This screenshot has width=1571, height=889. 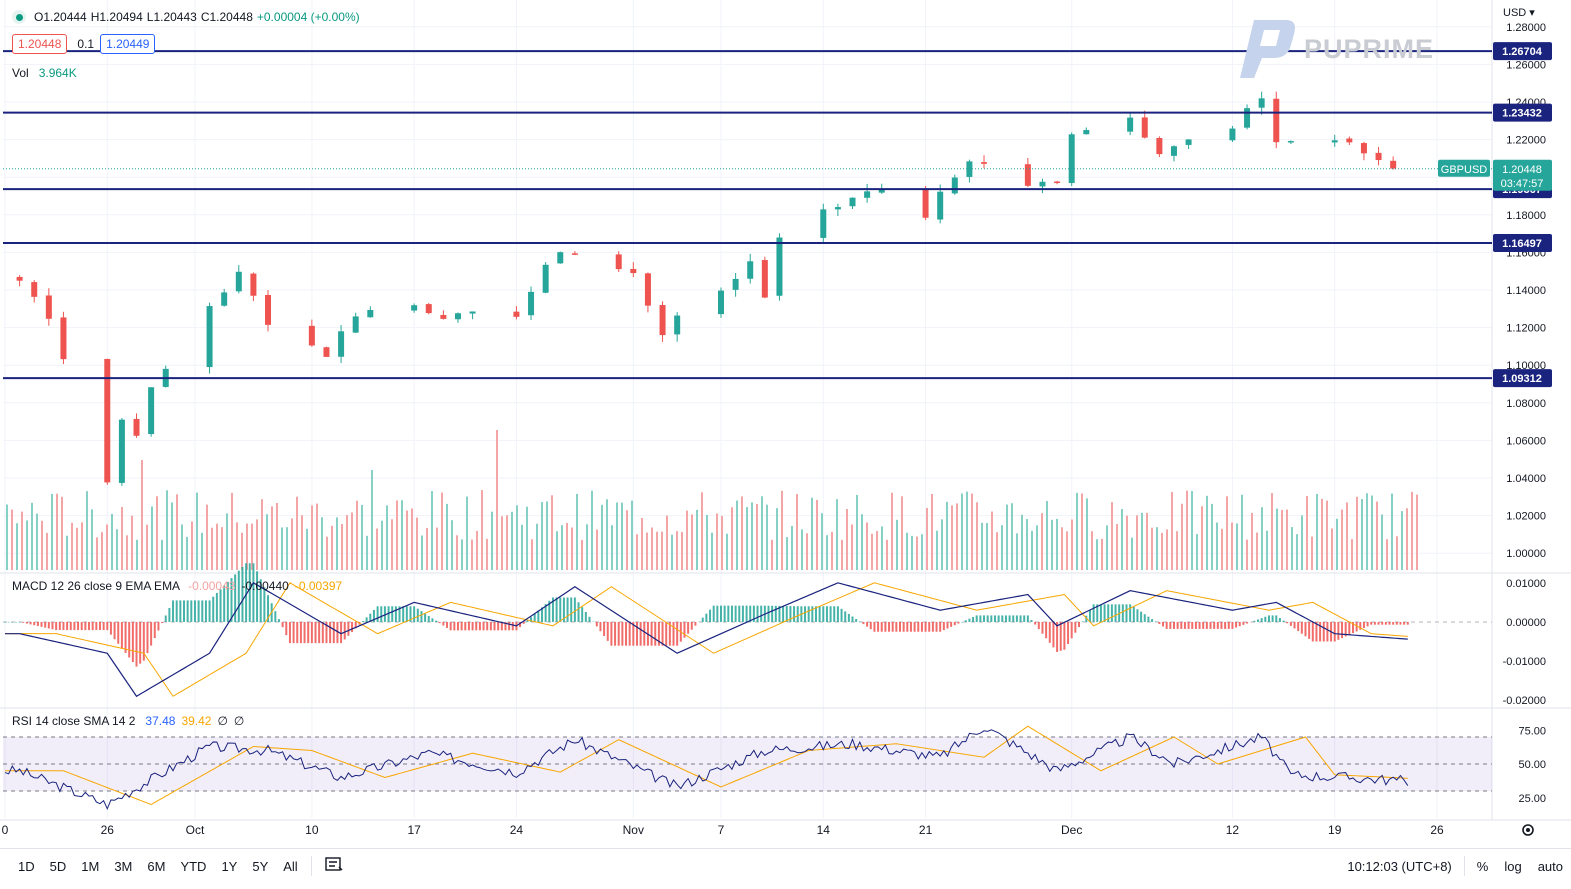 What do you see at coordinates (40, 44) in the screenshot?
I see `sell-price-button: 1.20448` at bounding box center [40, 44].